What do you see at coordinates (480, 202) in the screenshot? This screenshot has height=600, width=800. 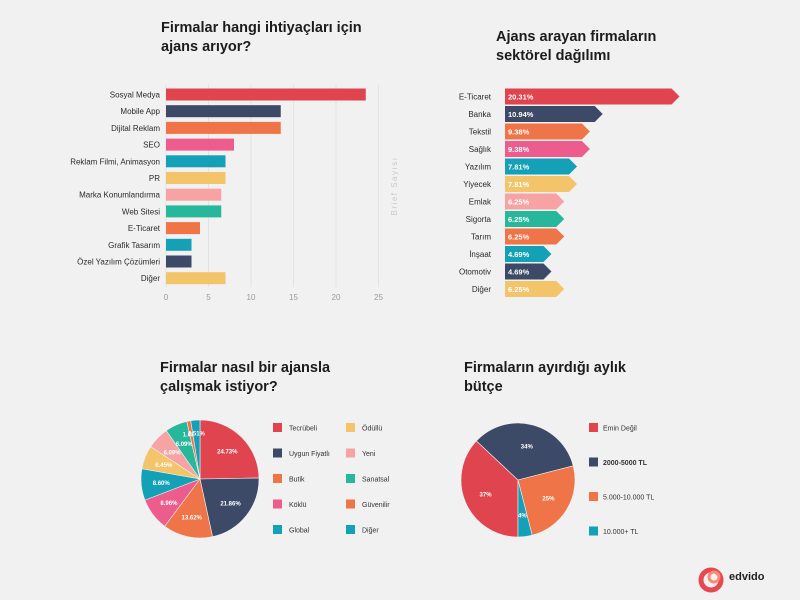 I see `category-label: Emlak` at bounding box center [480, 202].